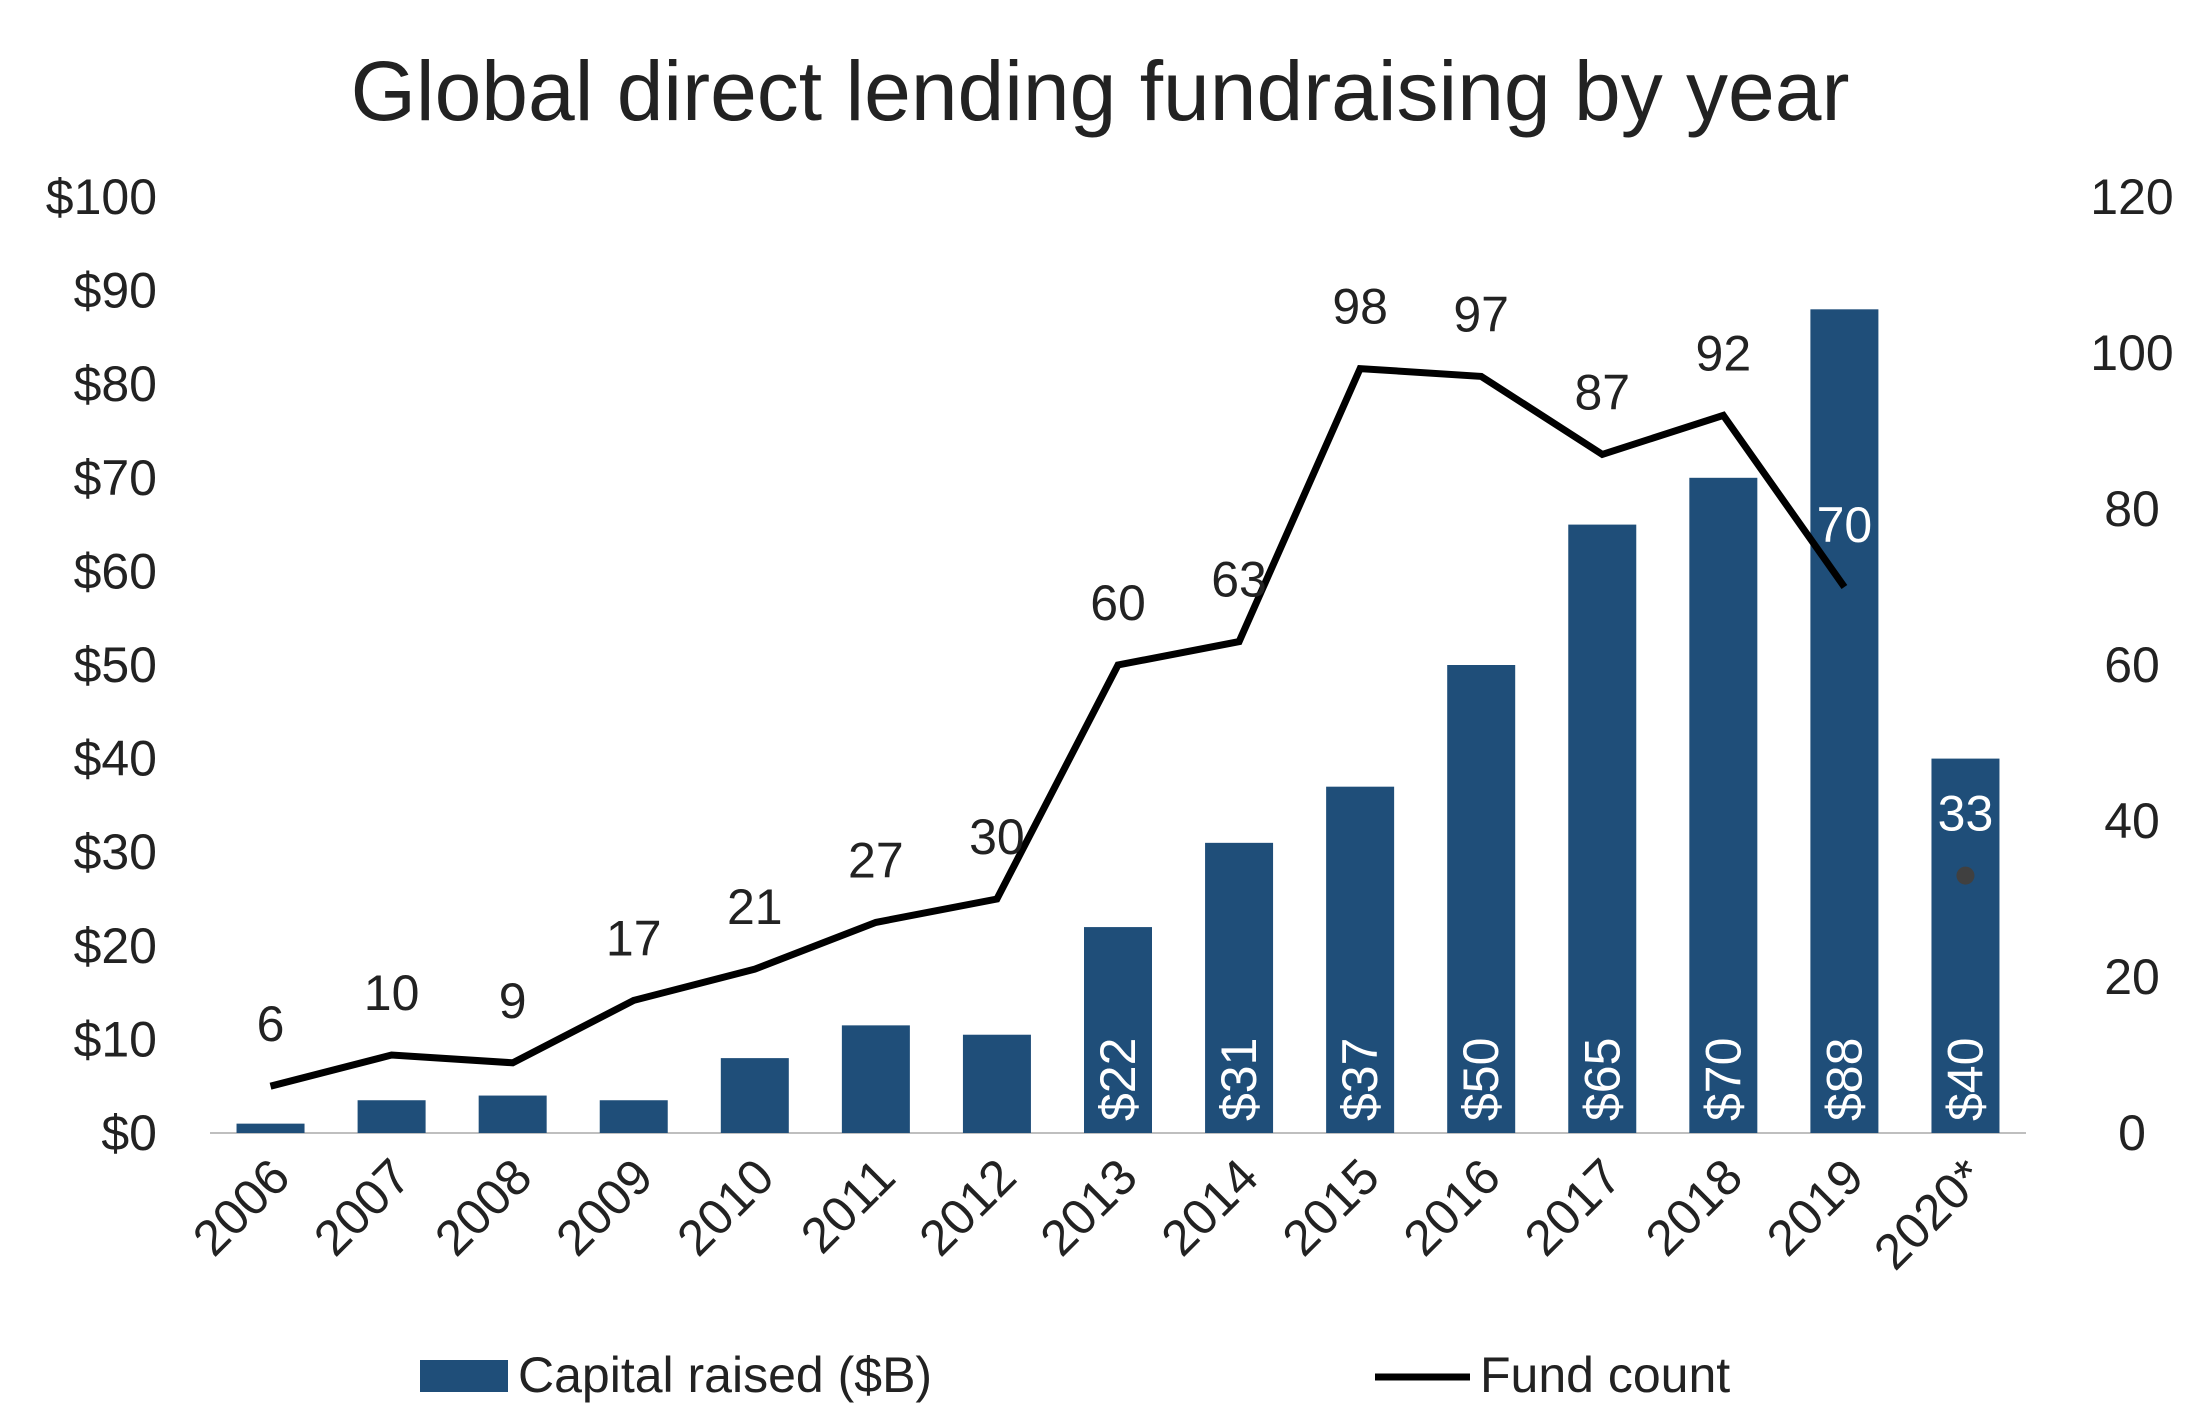 Image resolution: width=2200 pixels, height=1420 pixels. Describe the element at coordinates (2131, 197) in the screenshot. I see `right-axis-tick-label: 120` at that location.